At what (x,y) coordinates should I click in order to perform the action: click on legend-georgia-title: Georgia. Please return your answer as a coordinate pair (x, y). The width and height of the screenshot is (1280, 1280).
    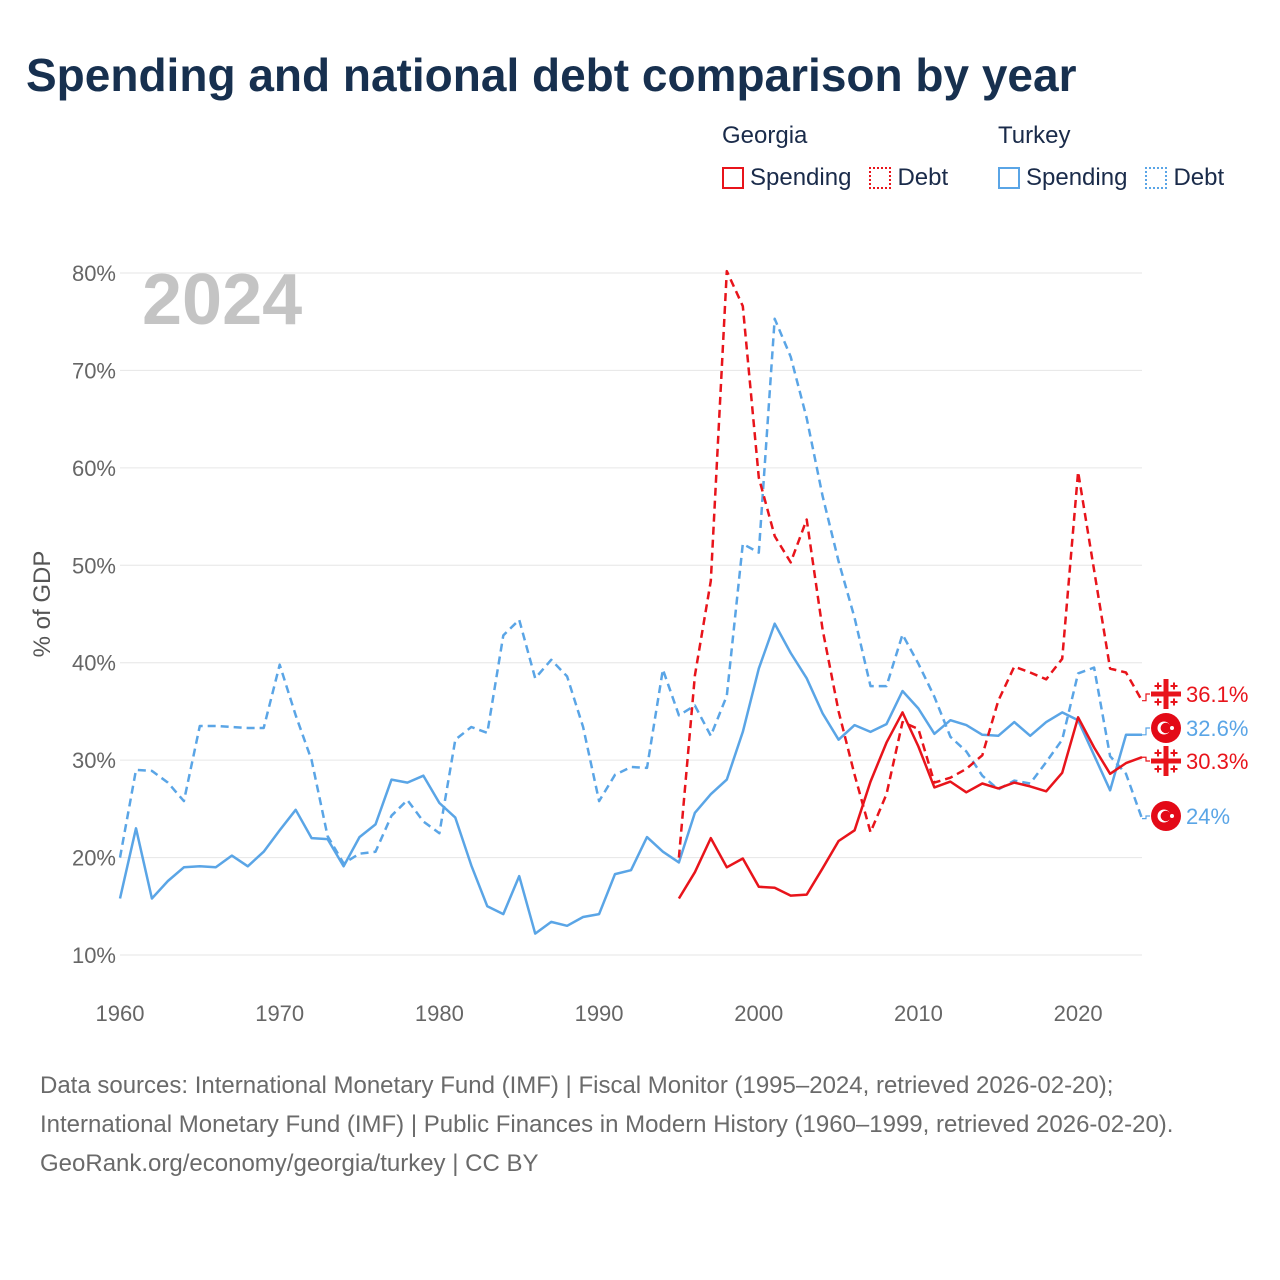
    Looking at the image, I should click on (765, 135).